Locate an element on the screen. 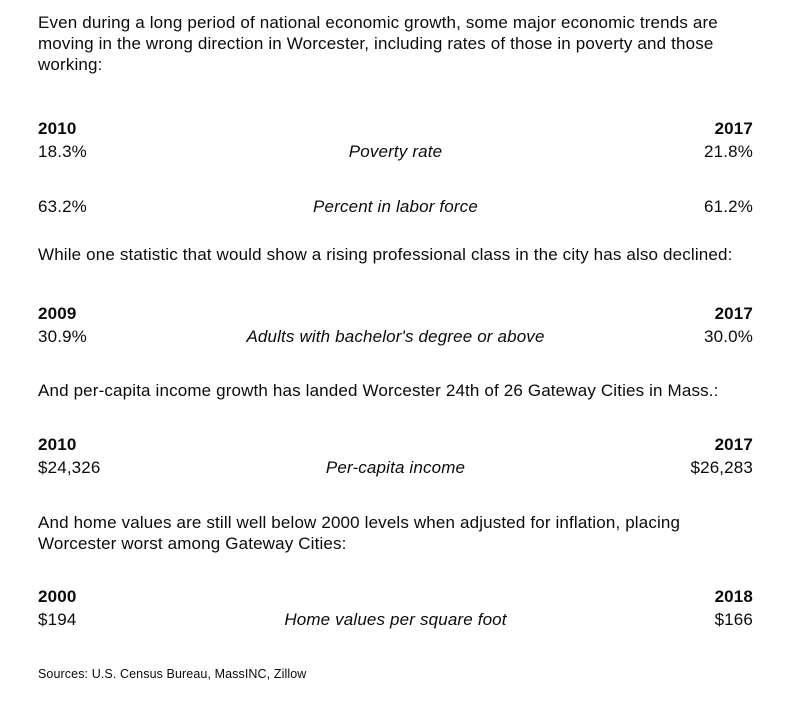  stat-start-value: 63.2% is located at coordinates (62, 206).